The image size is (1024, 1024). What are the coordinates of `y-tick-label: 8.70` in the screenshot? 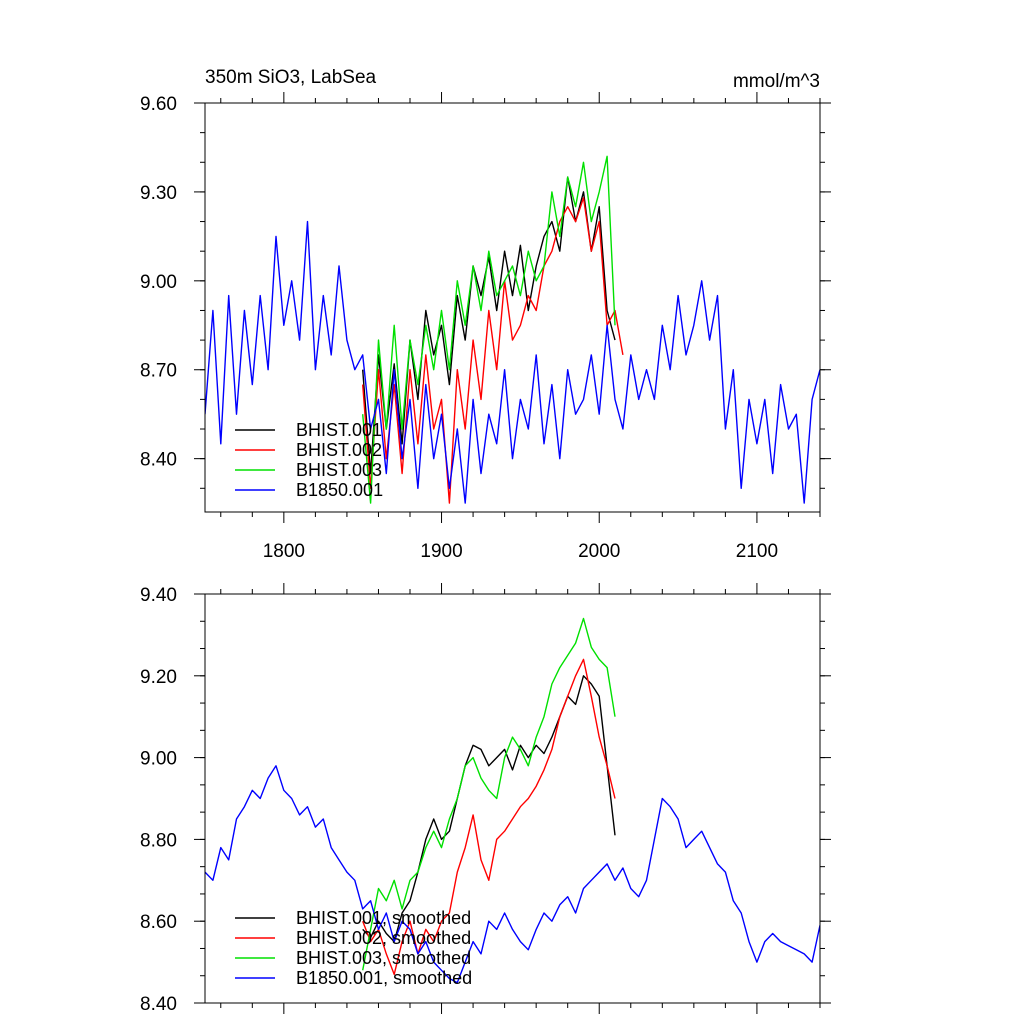 It's located at (158, 371).